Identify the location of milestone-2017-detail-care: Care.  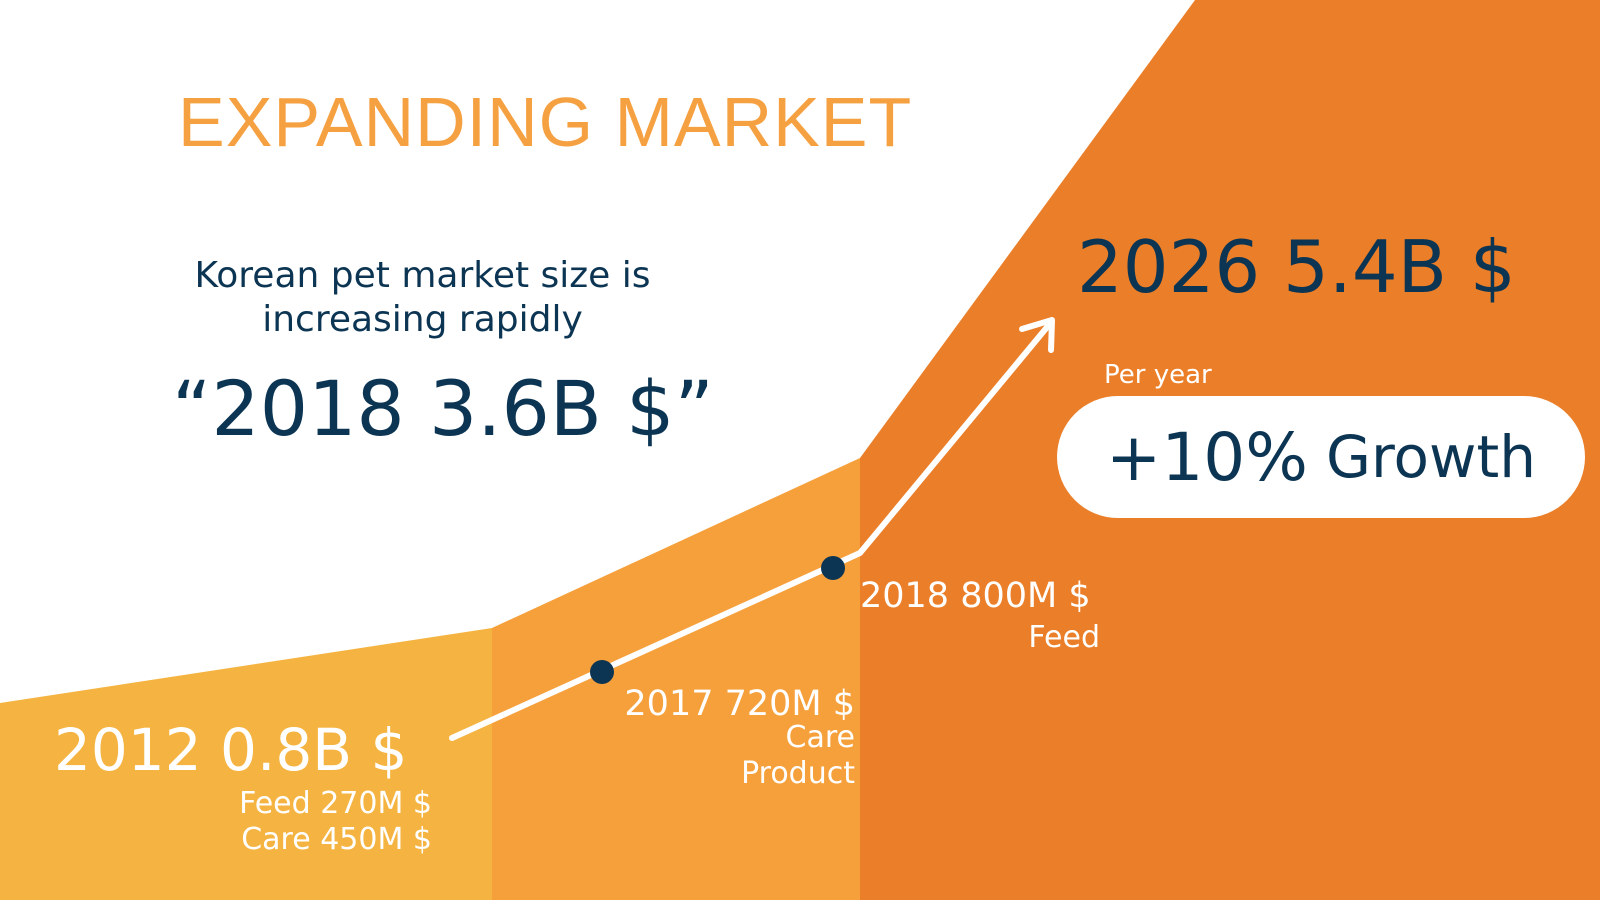
(820, 737).